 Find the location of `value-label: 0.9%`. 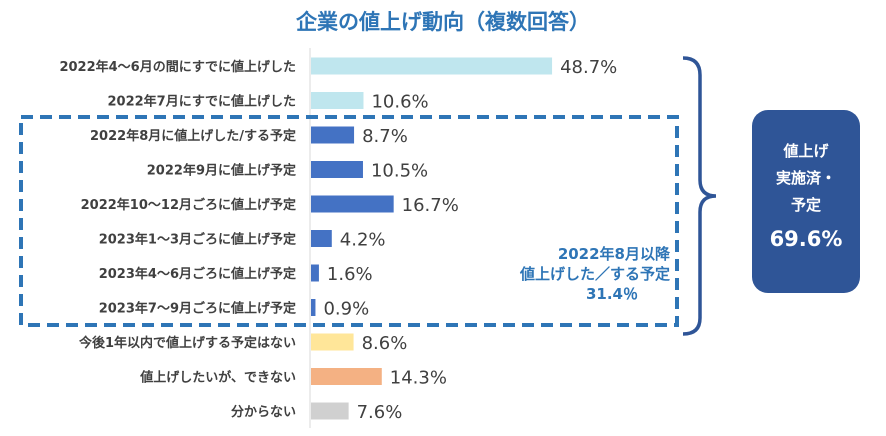

value-label: 0.9% is located at coordinates (346, 309).